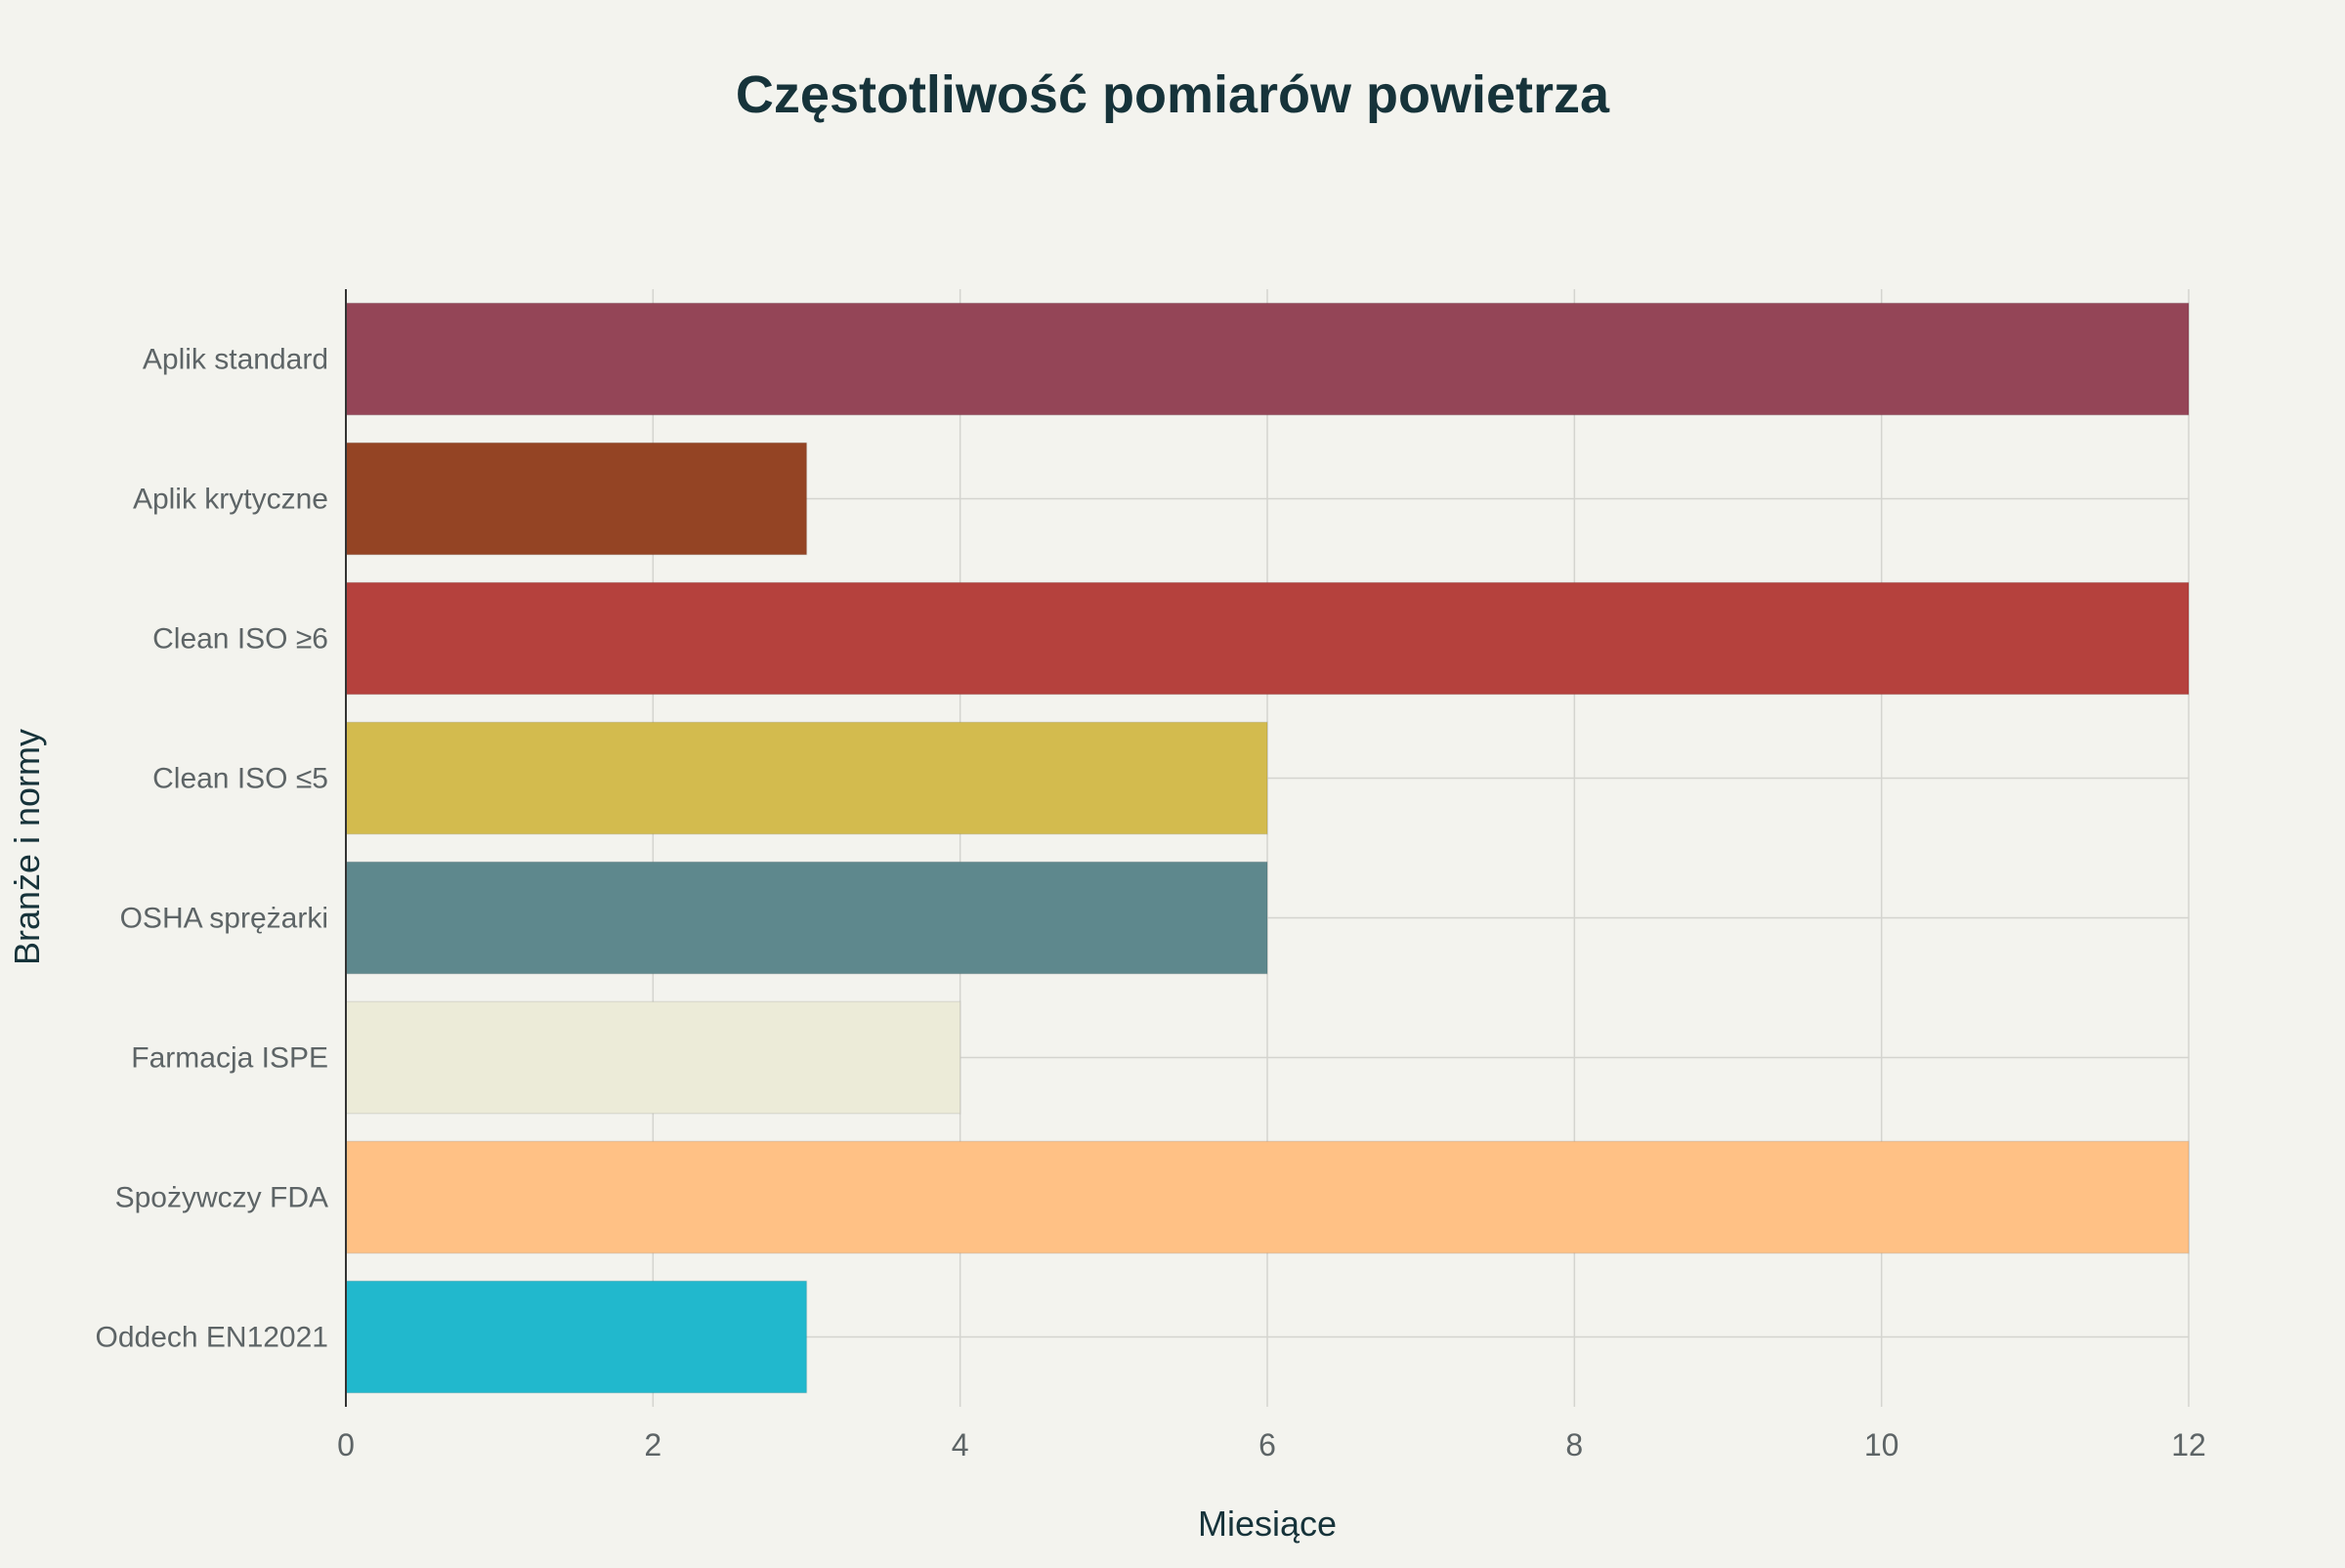 The height and width of the screenshot is (1568, 2345). What do you see at coordinates (2188, 1444) in the screenshot?
I see `x-tick-label: 12` at bounding box center [2188, 1444].